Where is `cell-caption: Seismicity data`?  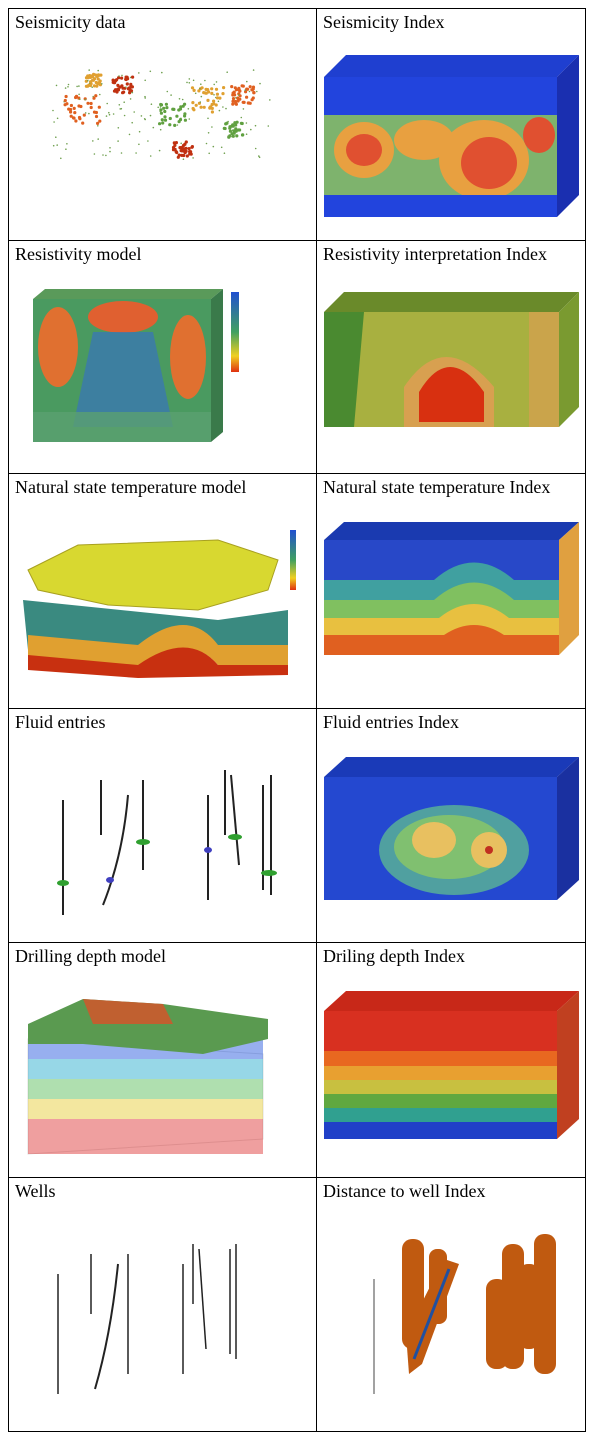
cell-caption: Seismicity data is located at coordinates (70, 22).